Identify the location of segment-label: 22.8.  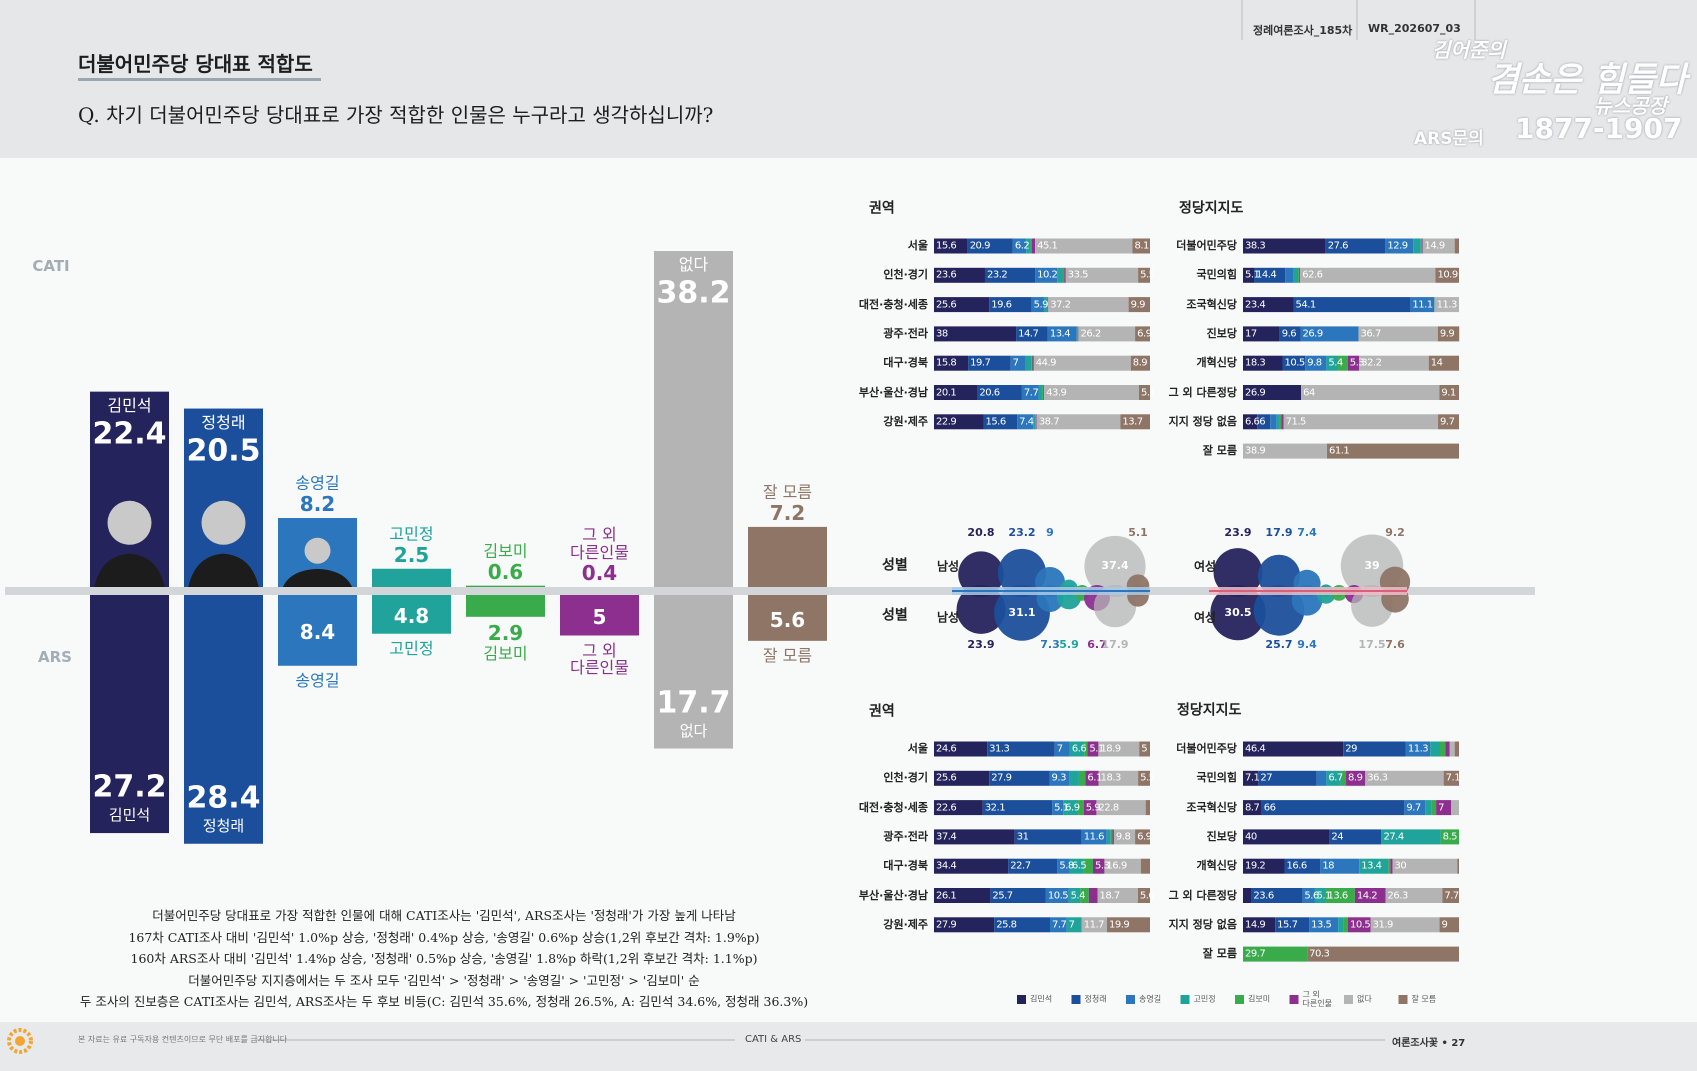
(1108, 808).